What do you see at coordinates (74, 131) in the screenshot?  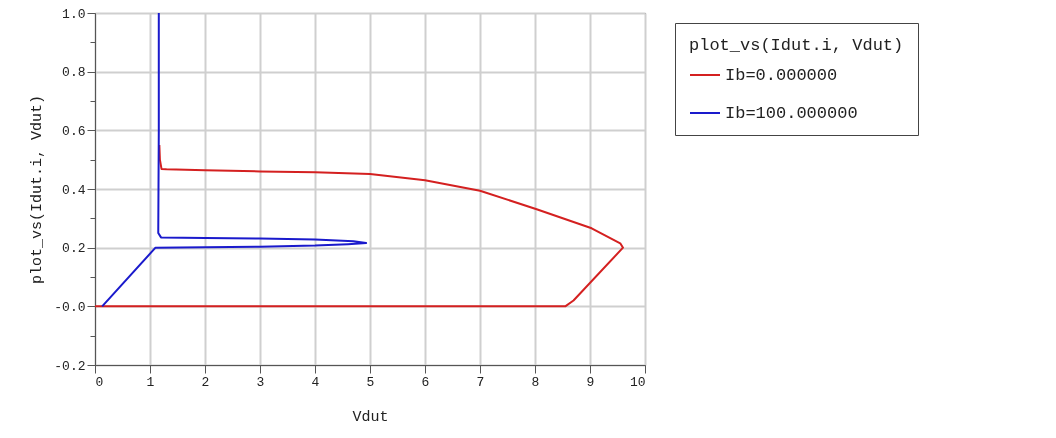 I see `y-tick-label: 0.6` at bounding box center [74, 131].